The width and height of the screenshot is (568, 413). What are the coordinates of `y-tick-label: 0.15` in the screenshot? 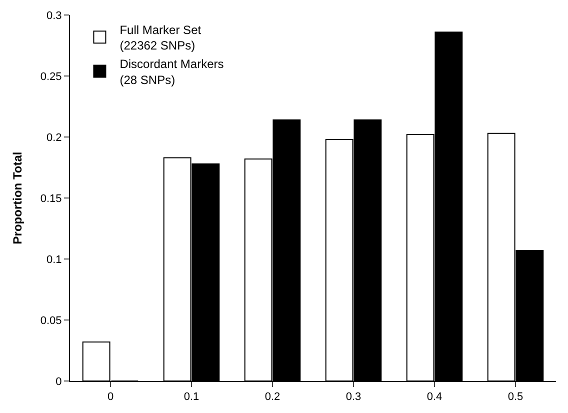 It's located at (51, 198).